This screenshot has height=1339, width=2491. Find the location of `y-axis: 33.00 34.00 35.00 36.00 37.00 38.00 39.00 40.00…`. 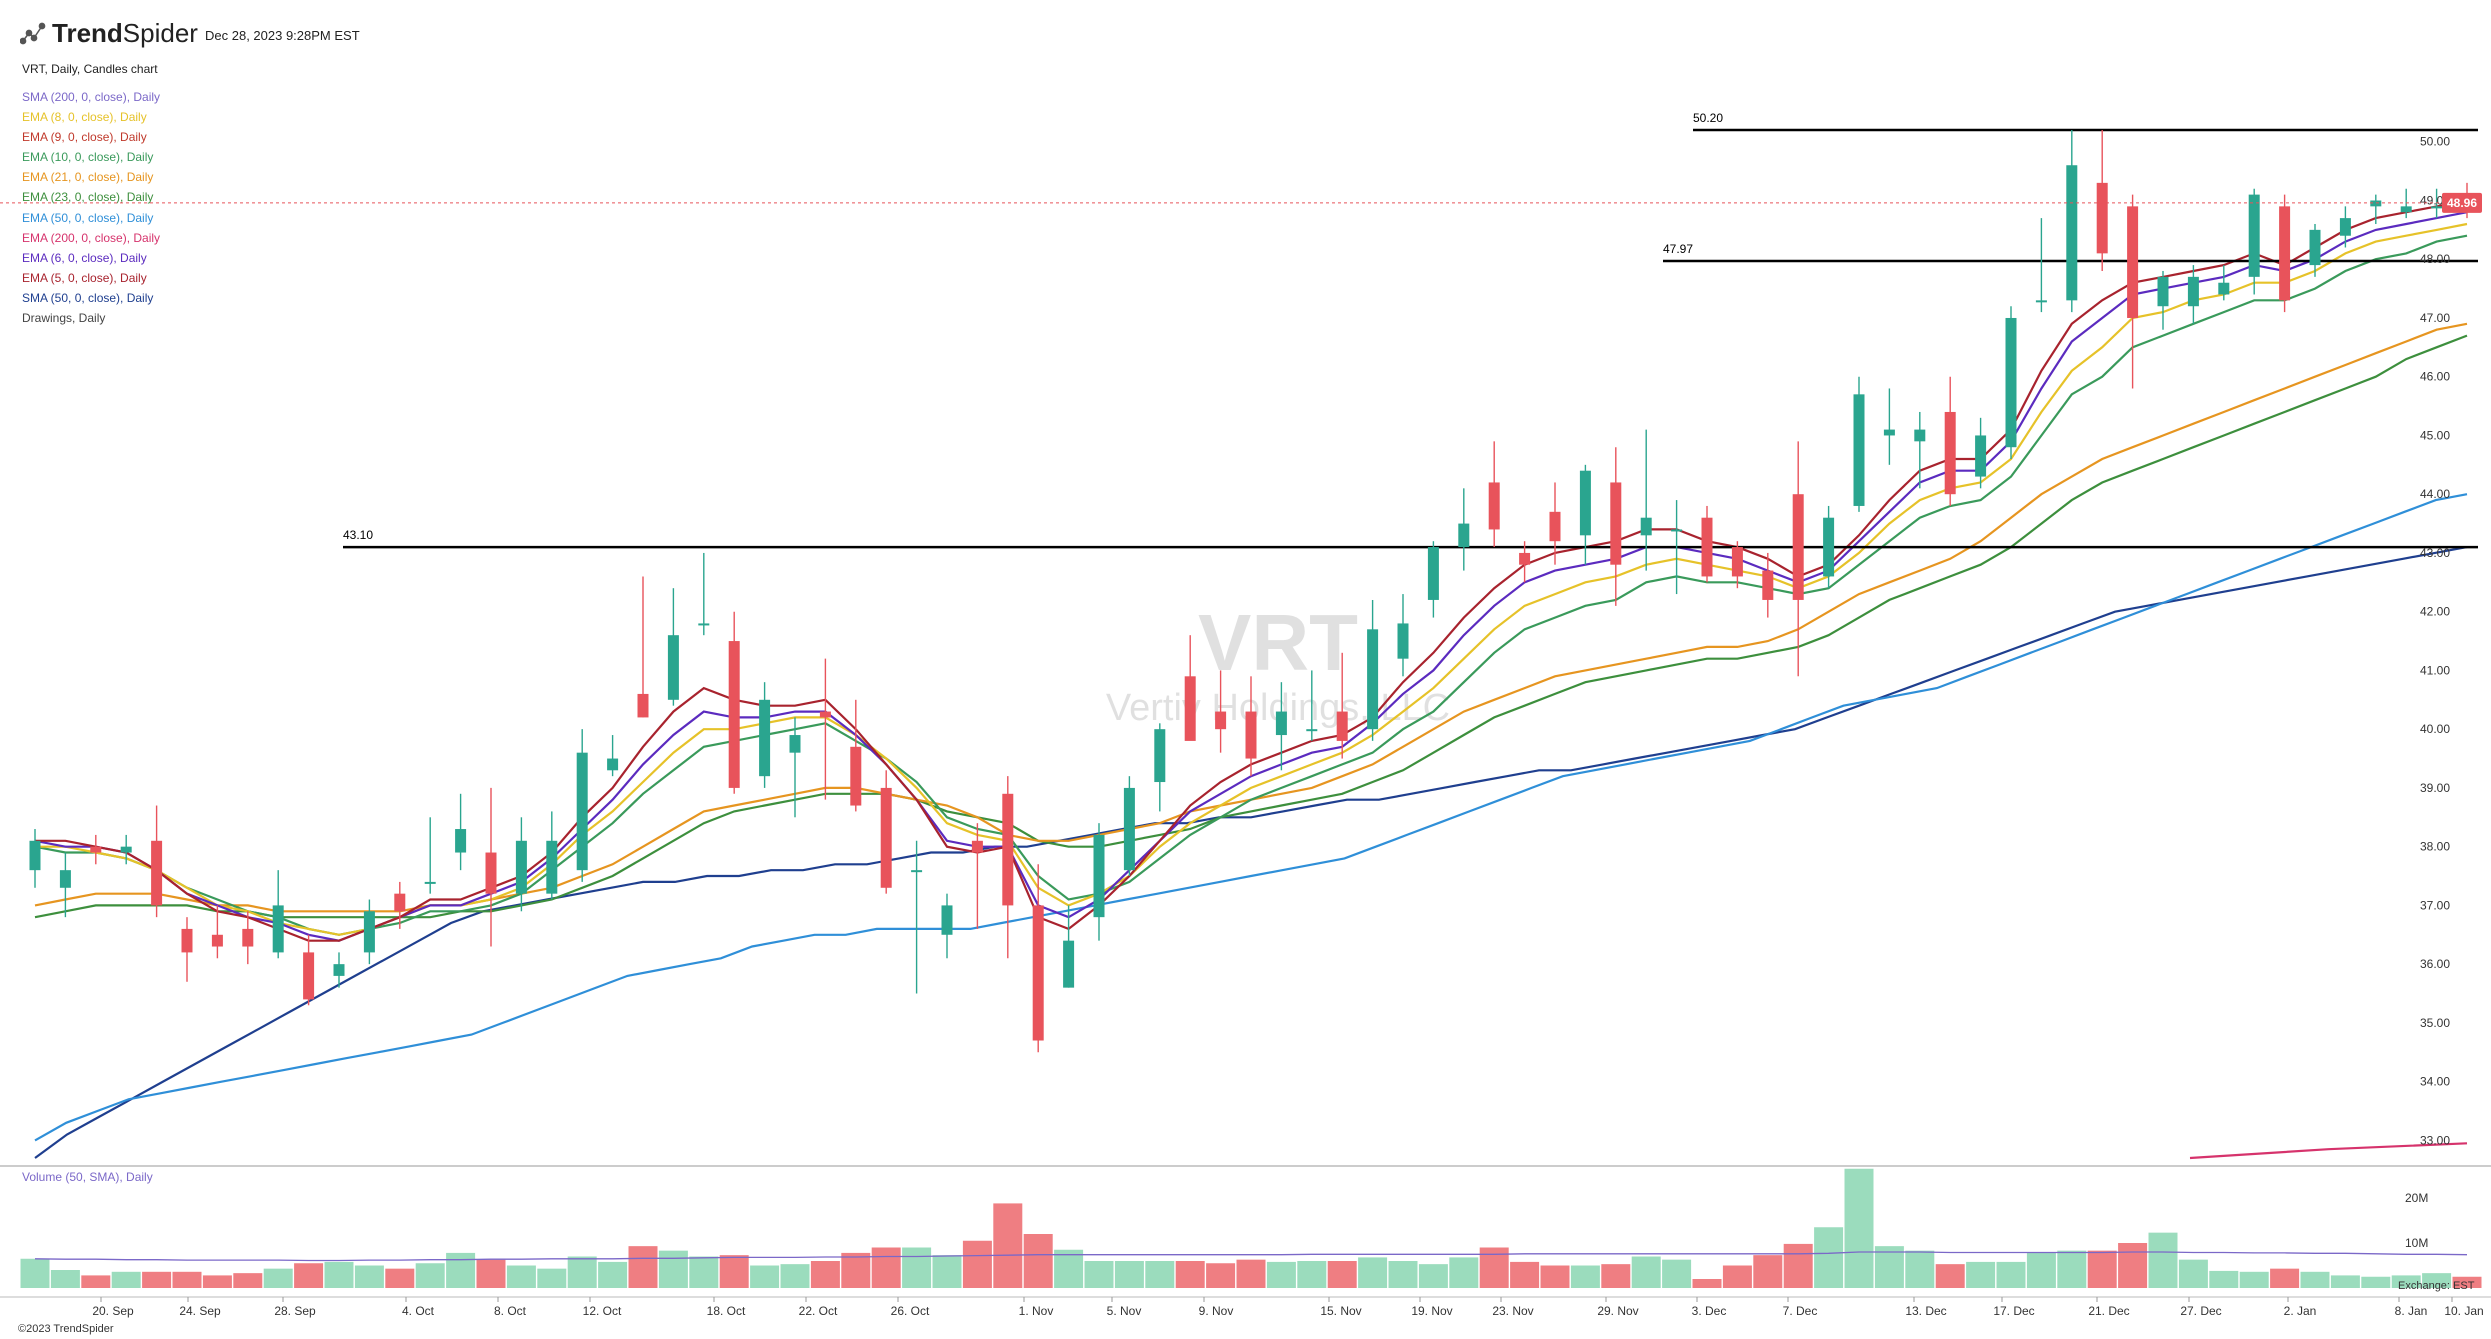

y-axis: 33.00 34.00 35.00 36.00 37.00 38.00 39.00 40.00… is located at coordinates (2427, 692).